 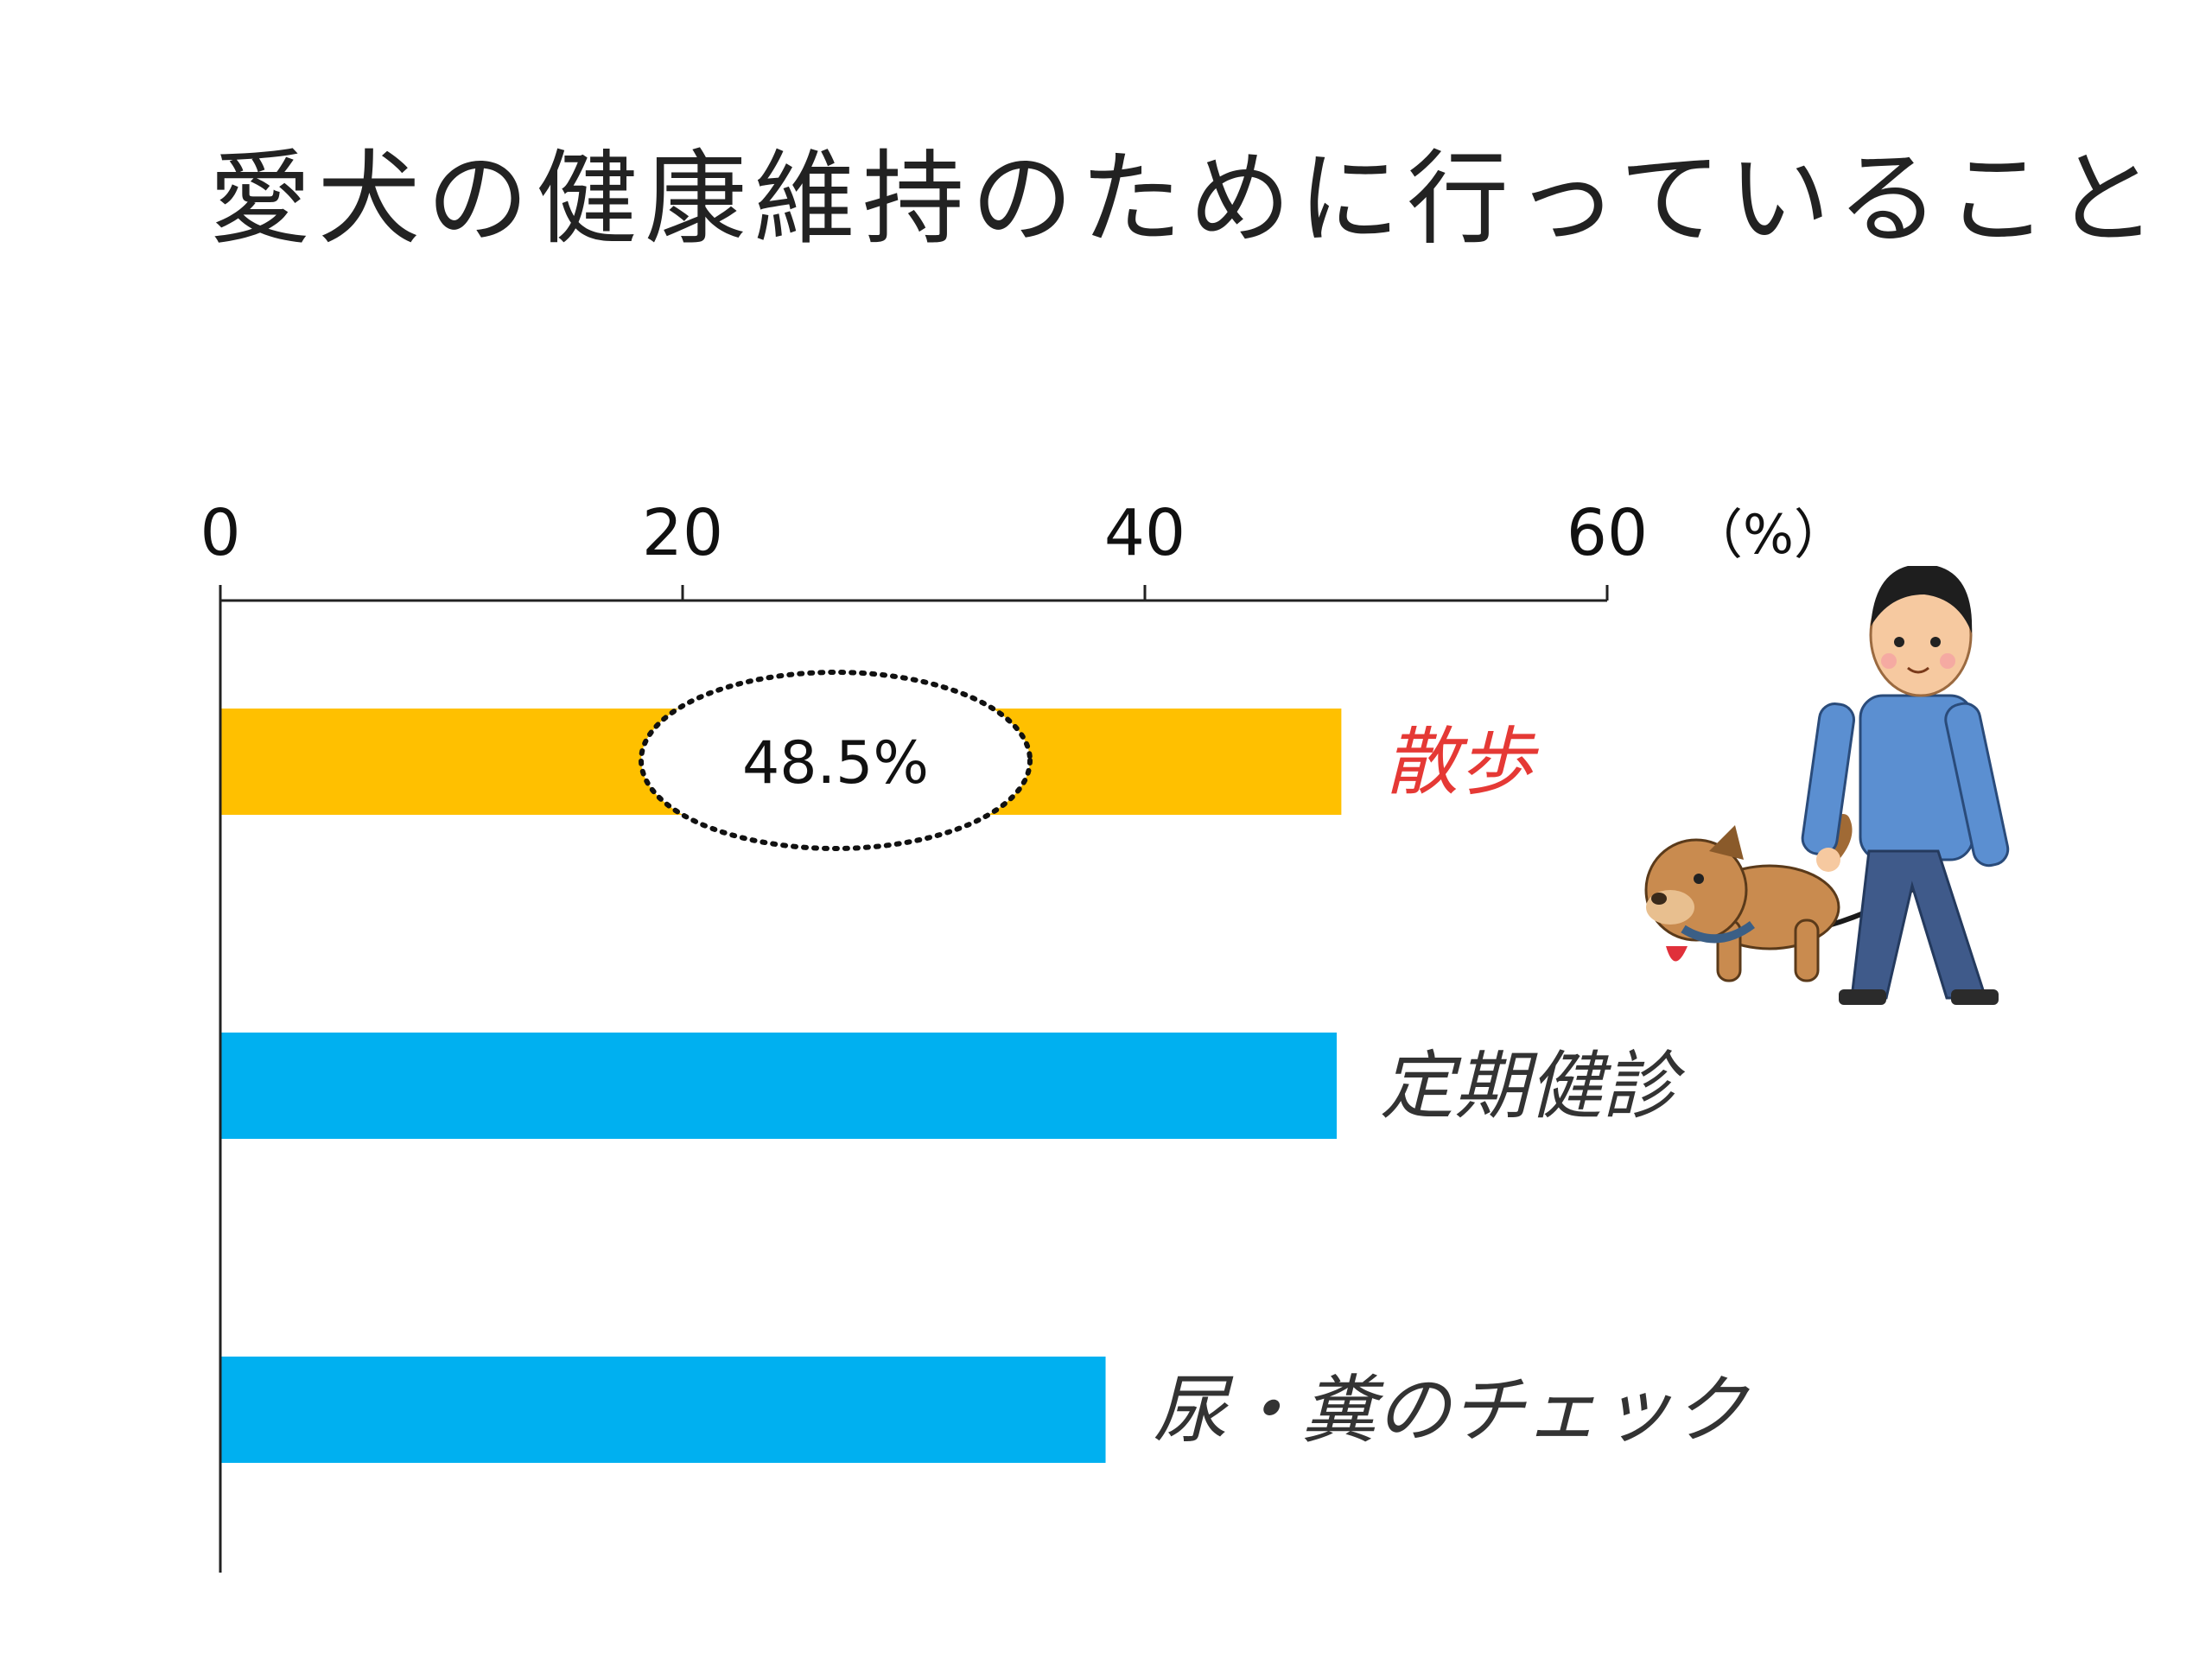 I want to click on data-label: 48.5%, so click(x=835, y=763).